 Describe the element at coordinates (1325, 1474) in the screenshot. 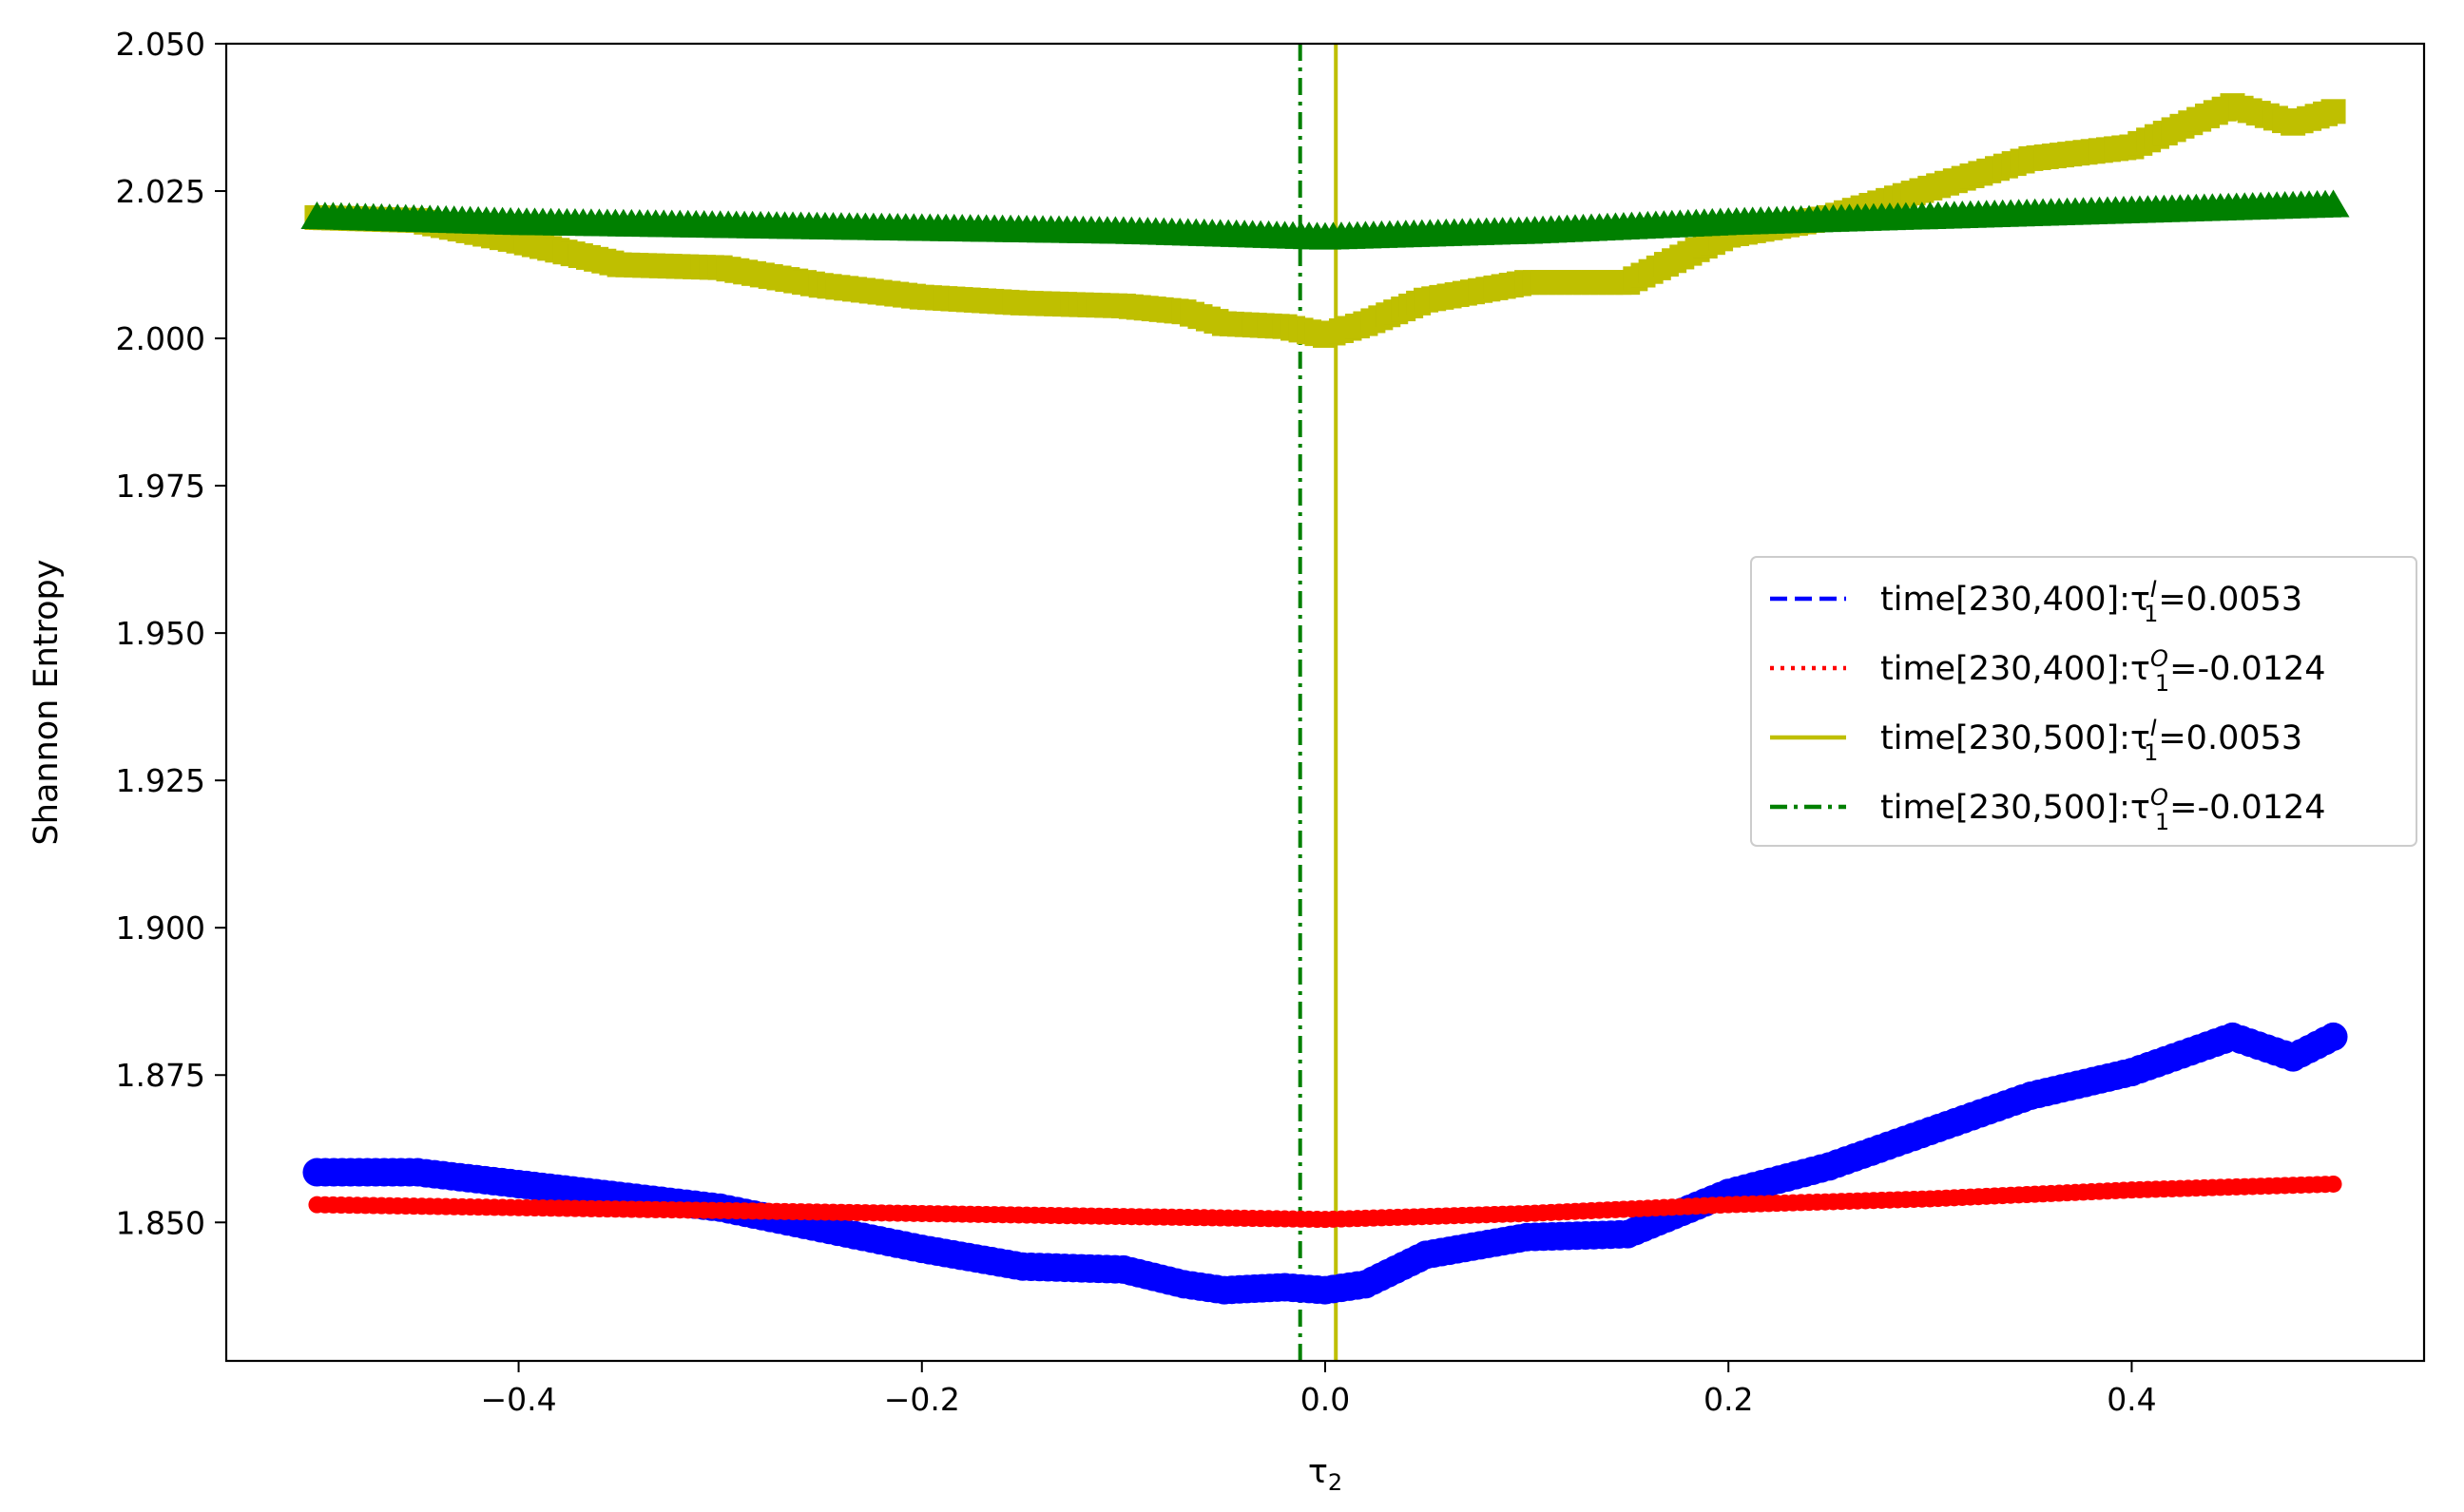

I see `x-axis-label: τ2` at that location.